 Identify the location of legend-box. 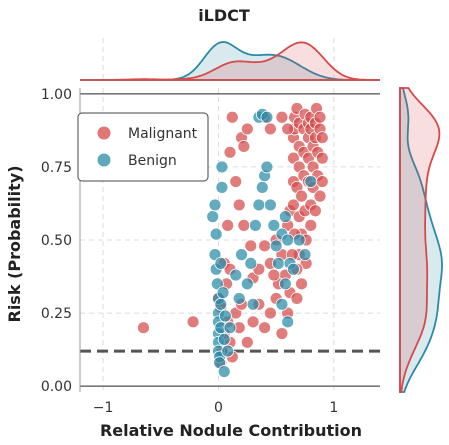
(143, 147).